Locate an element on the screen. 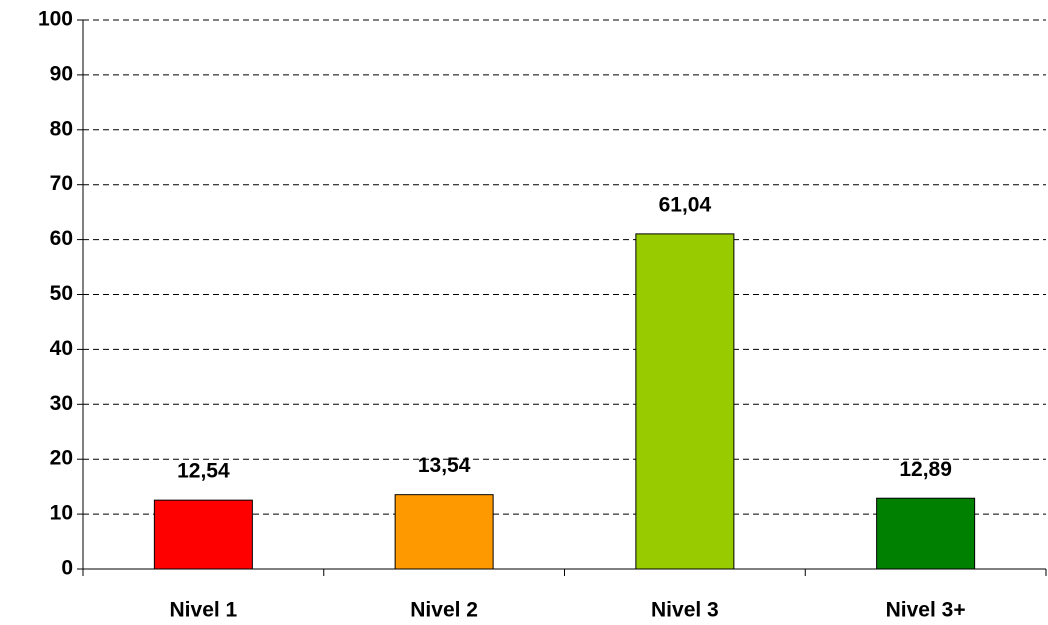 This screenshot has width=1048, height=625. value-label: 61,04 is located at coordinates (685, 204).